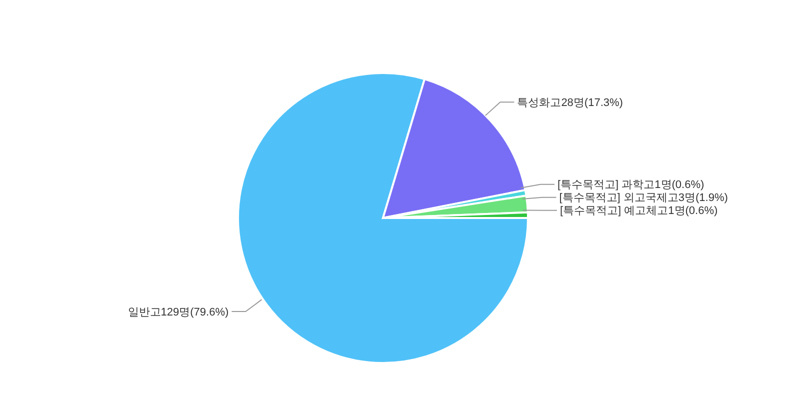 This screenshot has height=400, width=800. What do you see at coordinates (539, 102) in the screenshot?
I see `slice-label: 특성화고` at bounding box center [539, 102].